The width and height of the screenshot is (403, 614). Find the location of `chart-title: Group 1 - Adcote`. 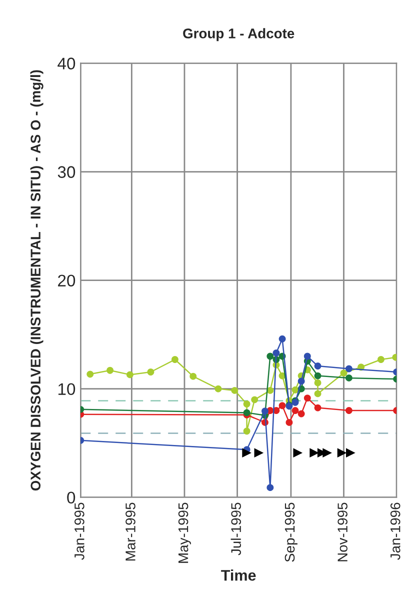

chart-title: Group 1 - Adcote is located at coordinates (238, 35).